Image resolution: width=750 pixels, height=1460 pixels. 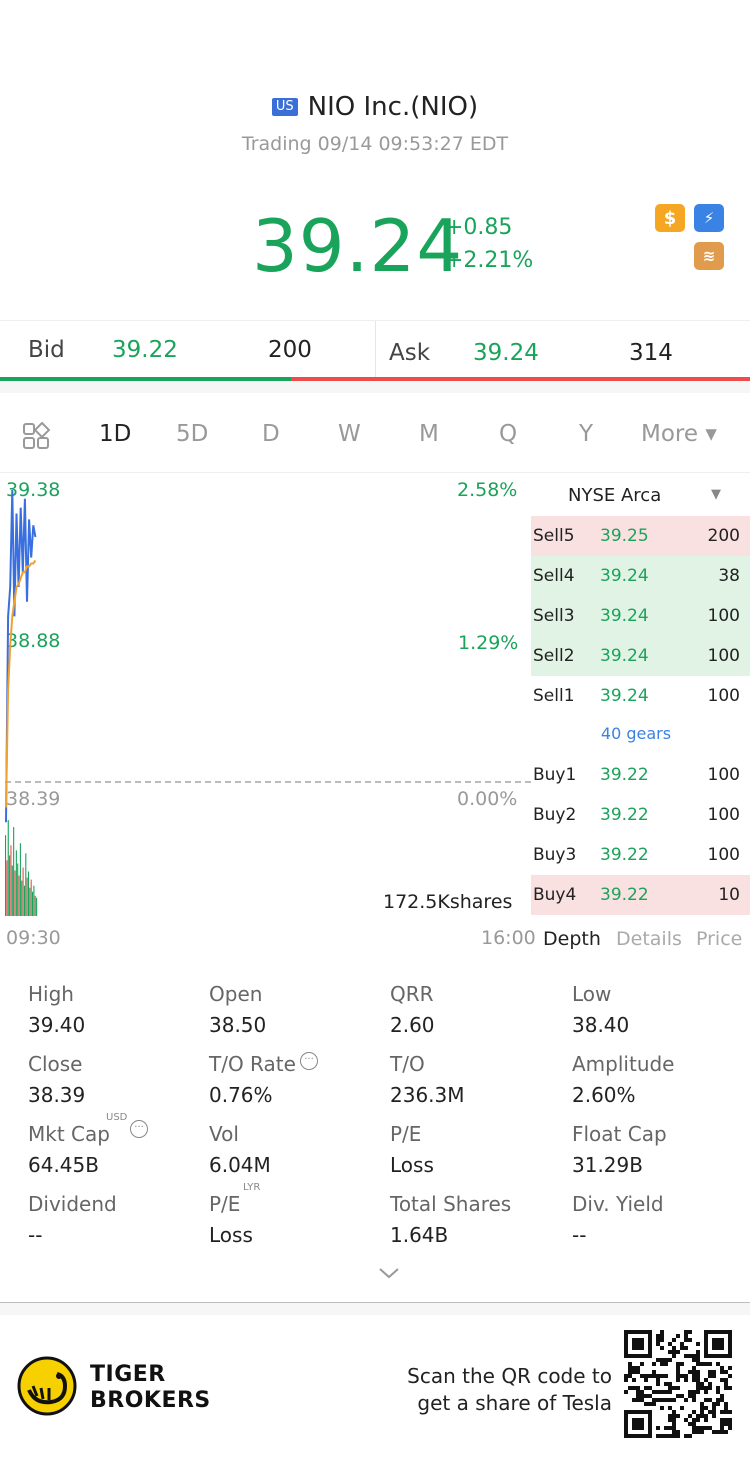 What do you see at coordinates (429, 434) in the screenshot?
I see `tab-month: M` at bounding box center [429, 434].